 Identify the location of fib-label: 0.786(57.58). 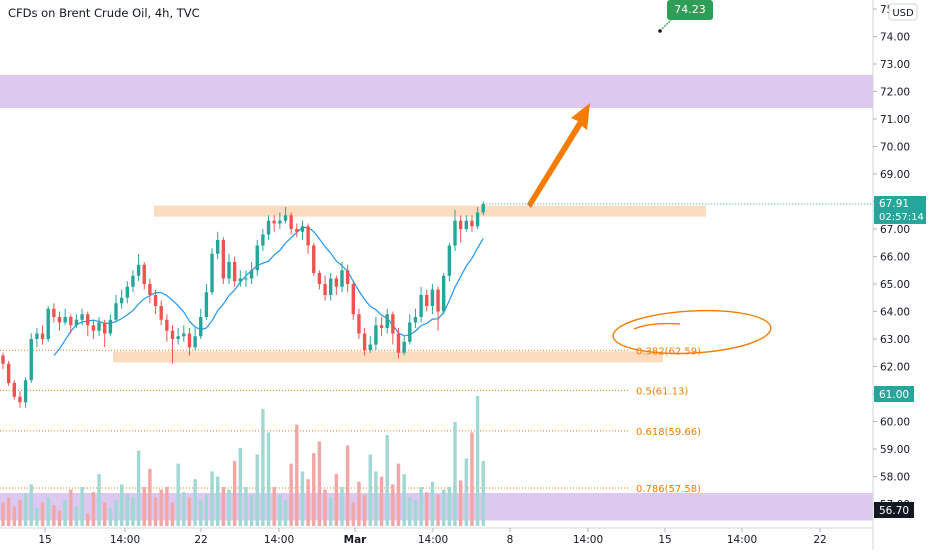
(668, 489).